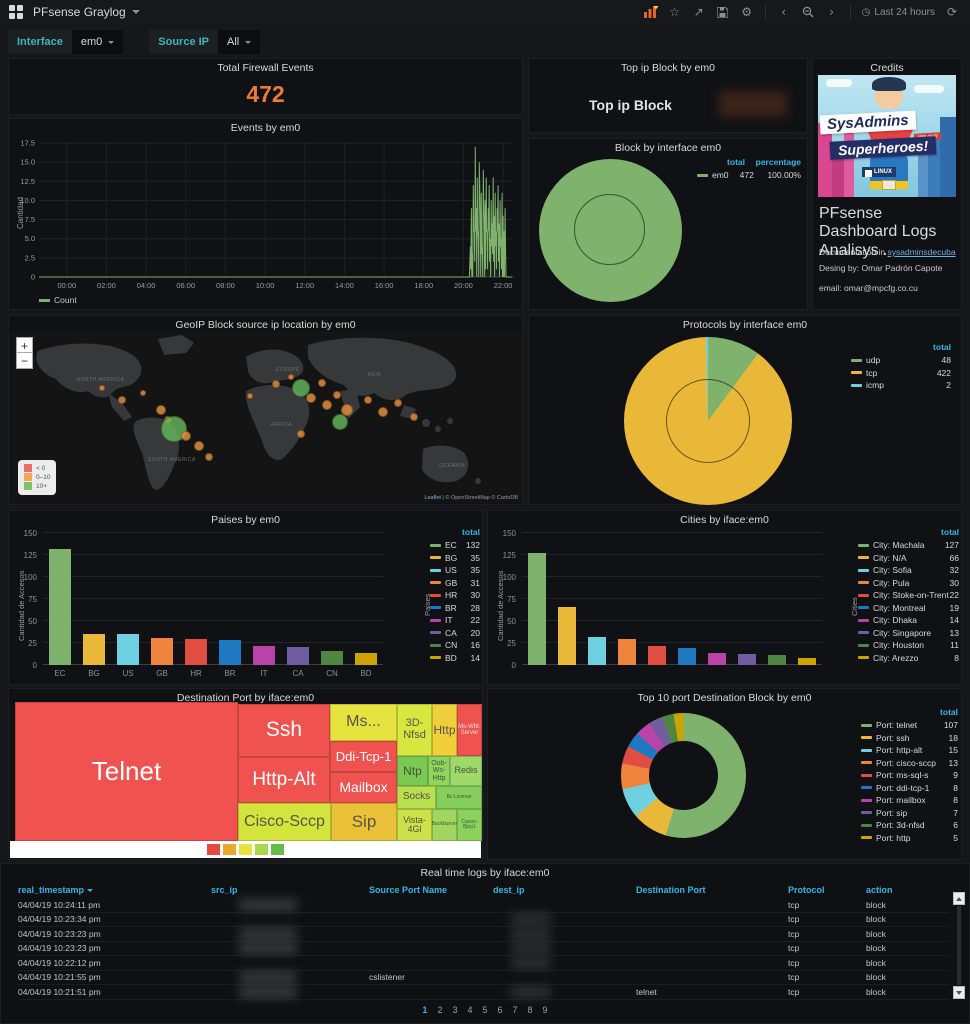  What do you see at coordinates (284, 822) in the screenshot?
I see `treemap-box-cisco-sccp: Cisco-Sccp` at bounding box center [284, 822].